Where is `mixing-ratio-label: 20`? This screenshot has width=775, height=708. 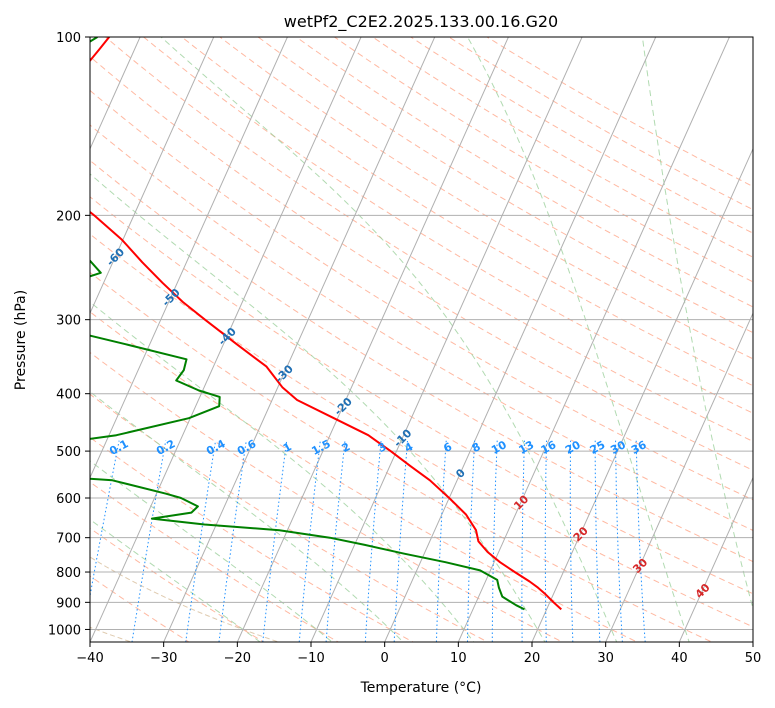 mixing-ratio-label: 20 is located at coordinates (573, 447).